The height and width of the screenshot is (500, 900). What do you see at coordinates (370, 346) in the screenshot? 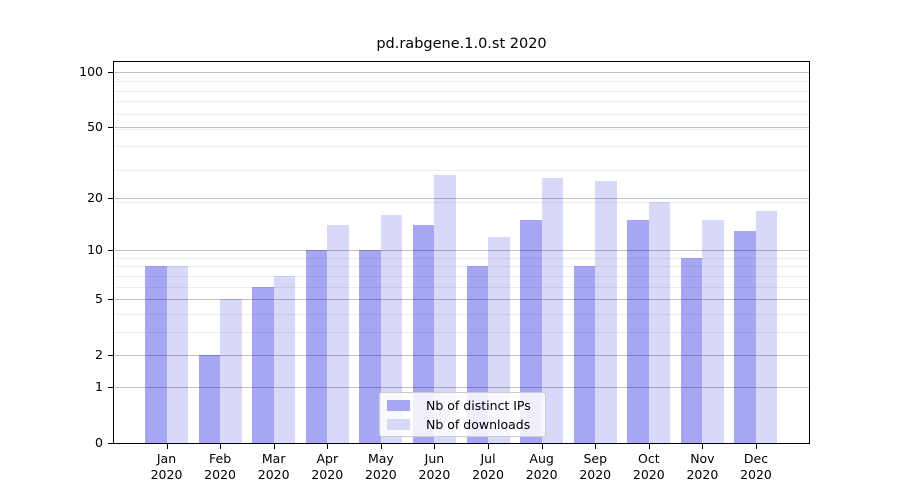
I see `bar-may-ips` at bounding box center [370, 346].